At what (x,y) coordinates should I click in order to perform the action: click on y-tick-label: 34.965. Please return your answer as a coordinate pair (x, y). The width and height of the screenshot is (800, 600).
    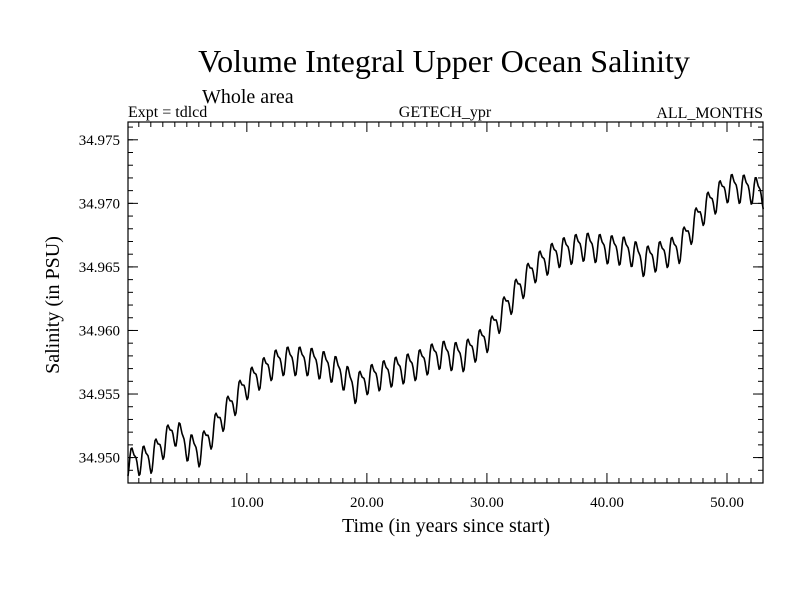
    Looking at the image, I should click on (99, 268).